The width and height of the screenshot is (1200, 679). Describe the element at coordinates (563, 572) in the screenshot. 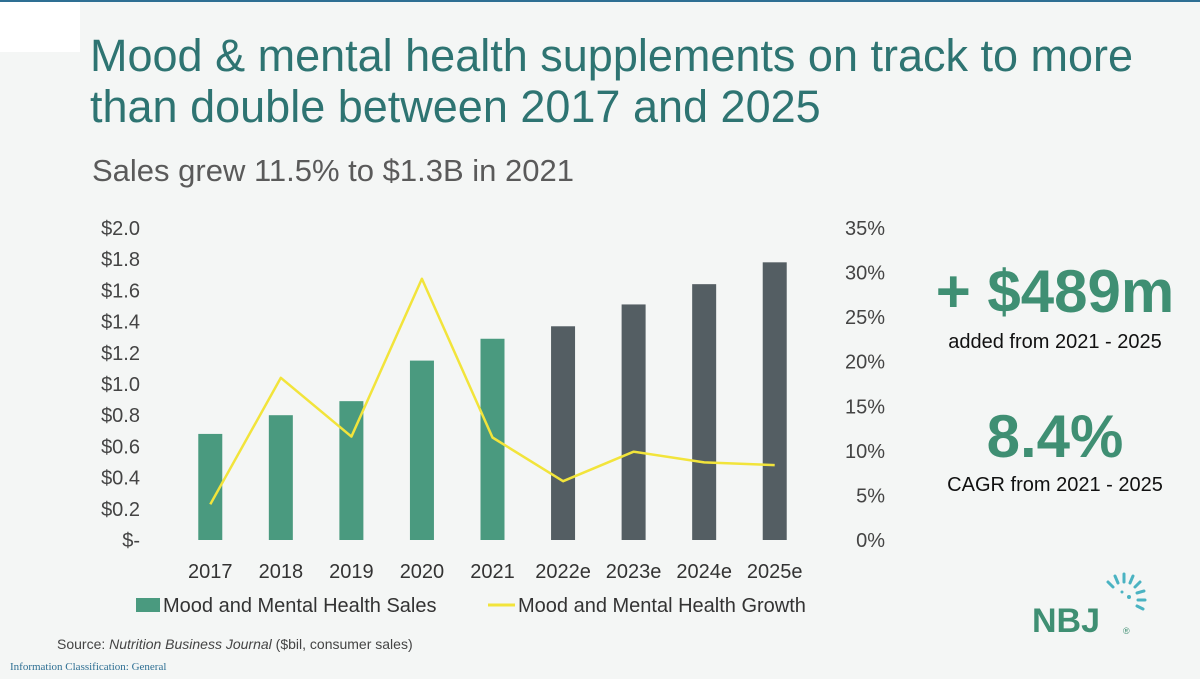

I see `x-tick-label: 2022e` at that location.